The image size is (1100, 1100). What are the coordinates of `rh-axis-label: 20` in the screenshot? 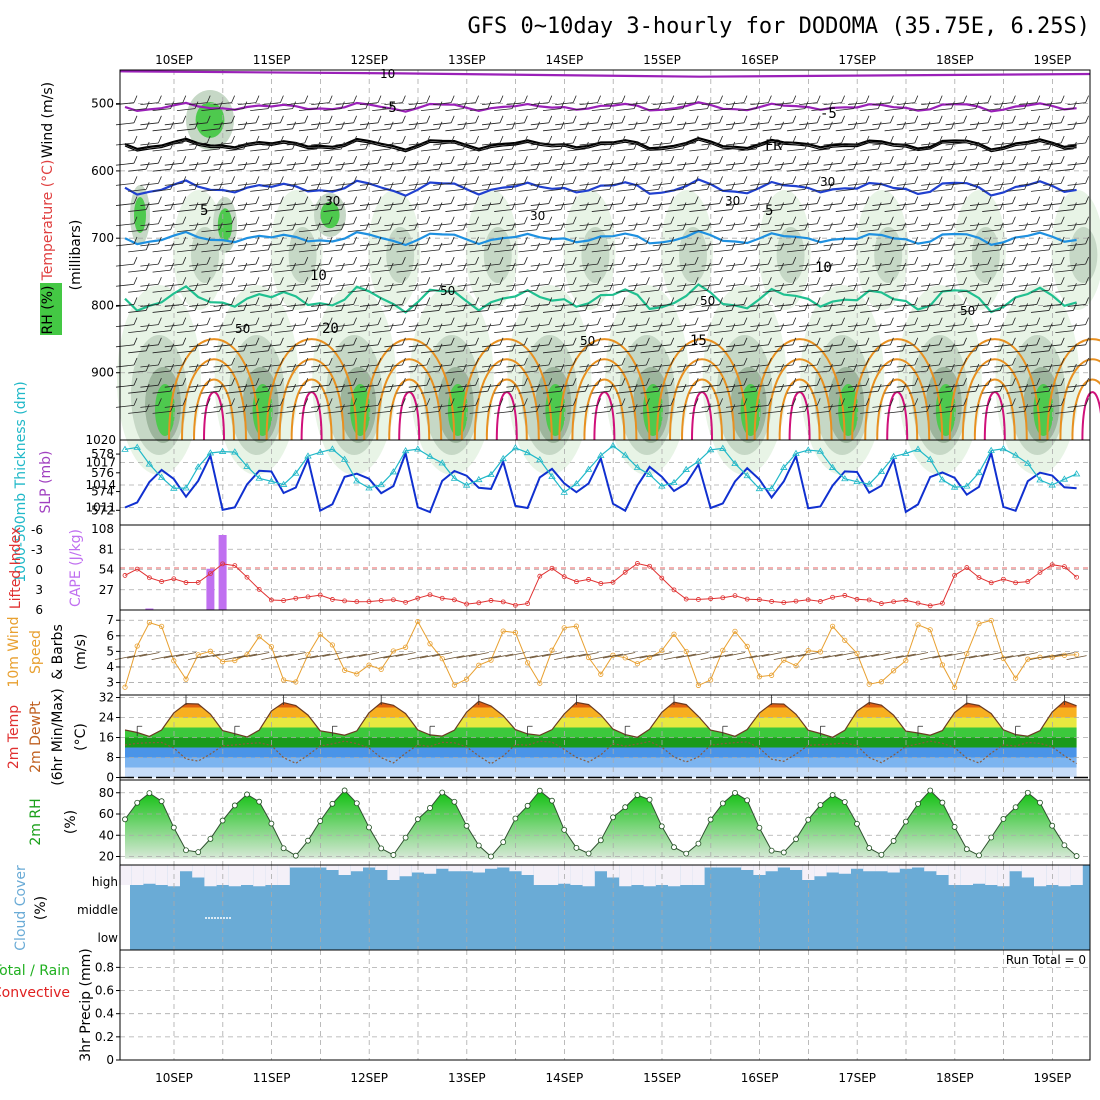 It's located at (106, 857).